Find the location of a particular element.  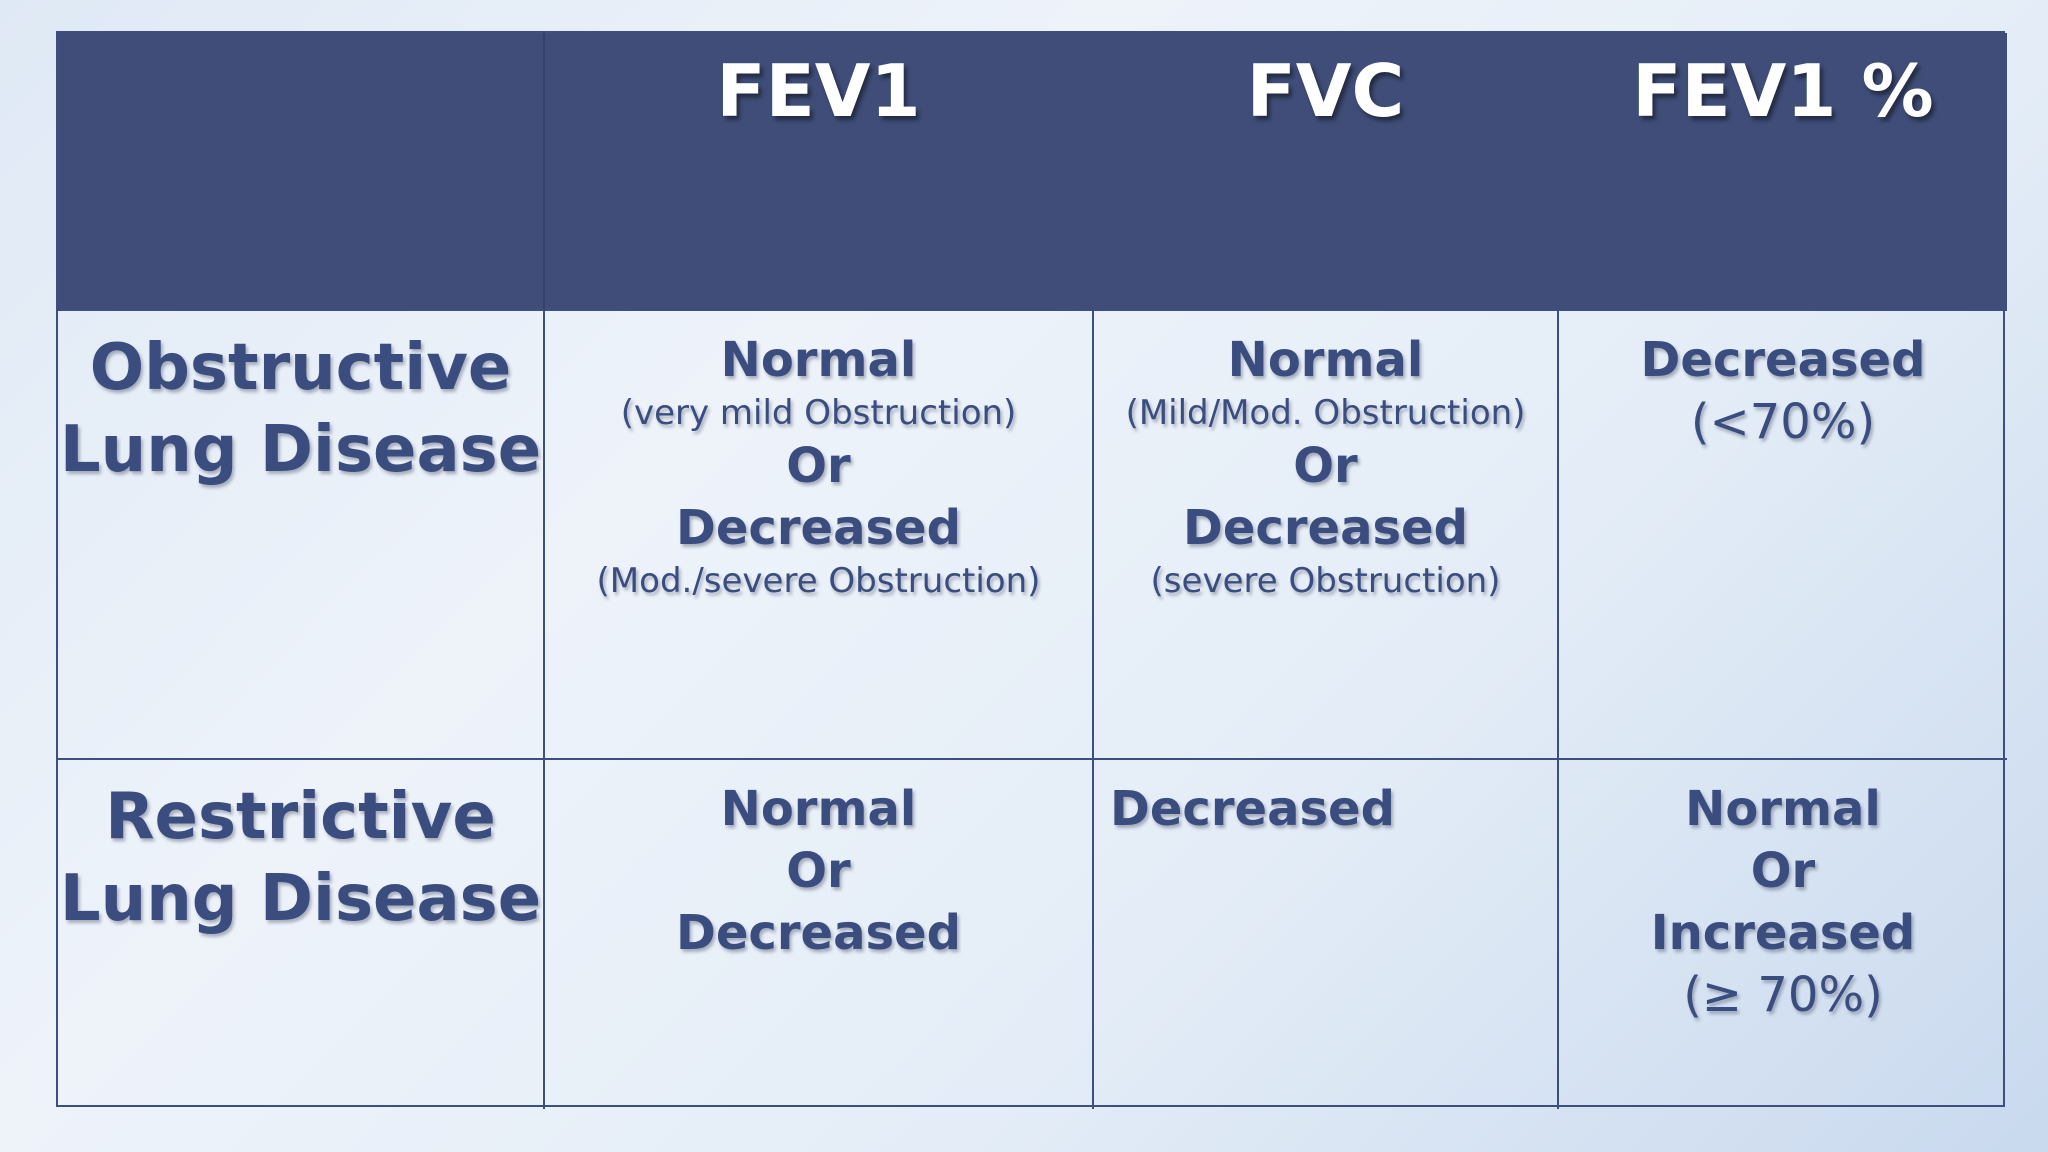

header-label-fev1: FEV1 is located at coordinates (818, 91).